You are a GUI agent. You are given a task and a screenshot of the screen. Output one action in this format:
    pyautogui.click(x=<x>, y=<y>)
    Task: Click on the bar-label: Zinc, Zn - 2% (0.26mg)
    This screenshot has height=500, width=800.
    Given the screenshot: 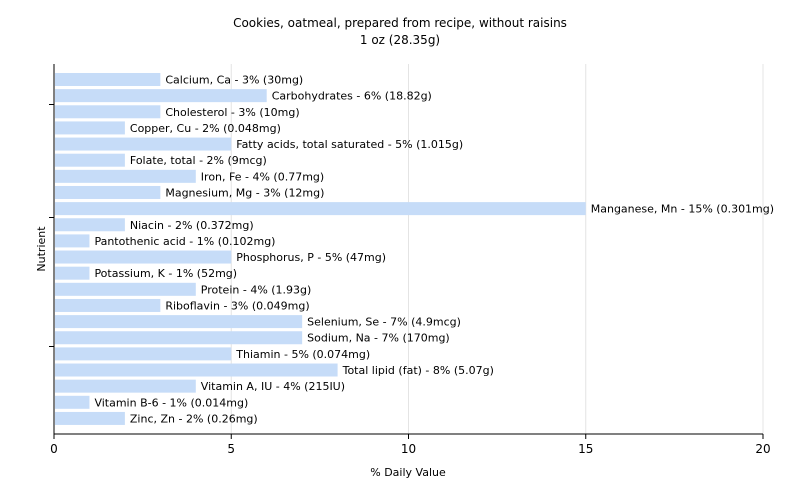 What is the action you would take?
    pyautogui.click(x=194, y=418)
    